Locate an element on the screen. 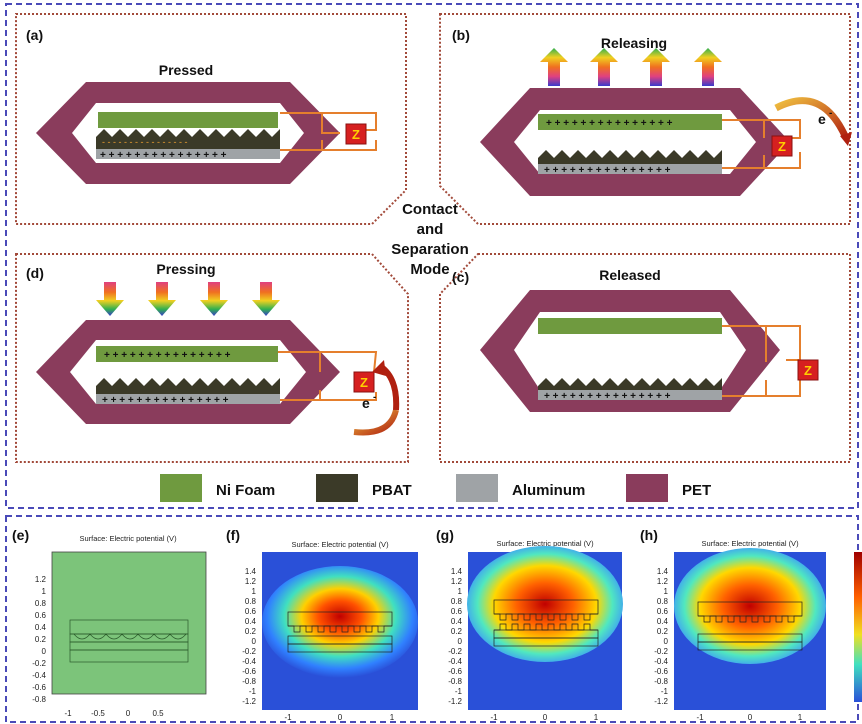 The image size is (862, 724). panel-a-load-label: Z is located at coordinates (356, 134).